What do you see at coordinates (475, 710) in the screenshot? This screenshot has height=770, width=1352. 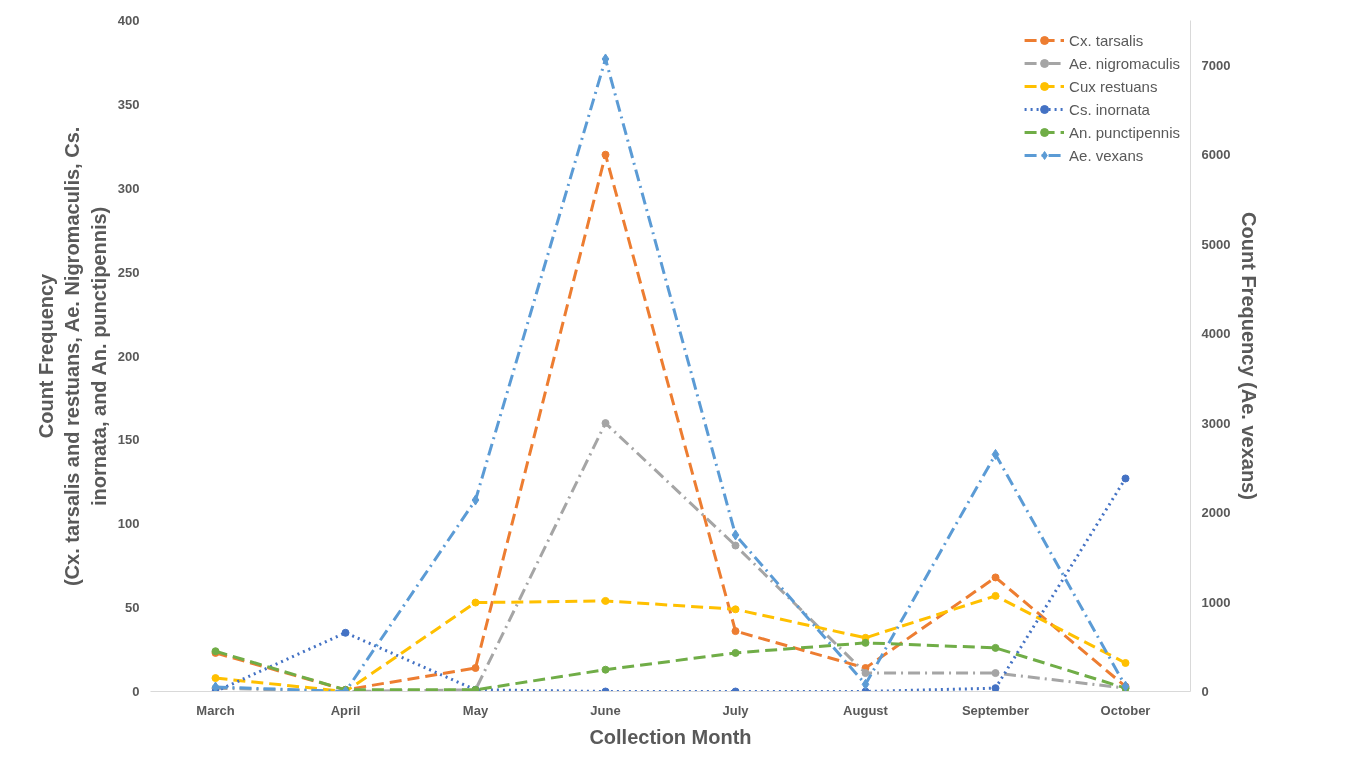 I see `x-tick-label: May` at bounding box center [475, 710].